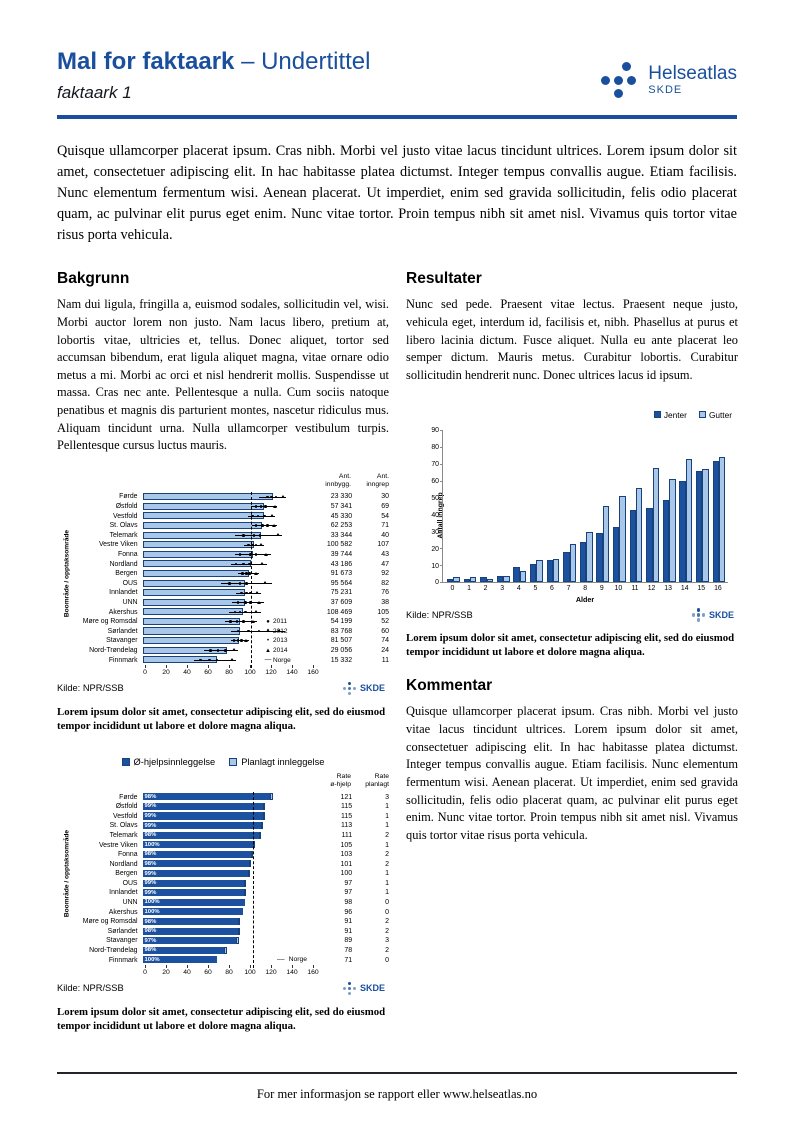  Describe the element at coordinates (196, 854) in the screenshot. I see `ohjelp-bar: 98%` at that location.